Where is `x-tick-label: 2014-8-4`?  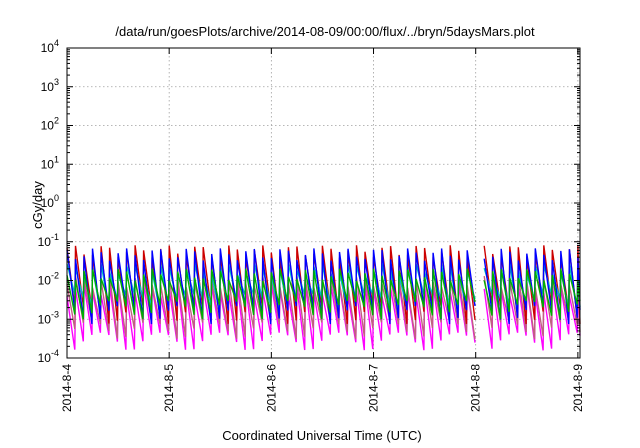 x-tick-label: 2014-8-4 is located at coordinates (67, 388).